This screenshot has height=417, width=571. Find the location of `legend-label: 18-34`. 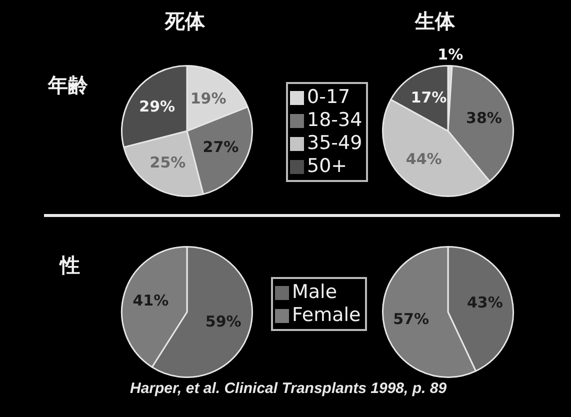

legend-label: 18-34 is located at coordinates (334, 120).